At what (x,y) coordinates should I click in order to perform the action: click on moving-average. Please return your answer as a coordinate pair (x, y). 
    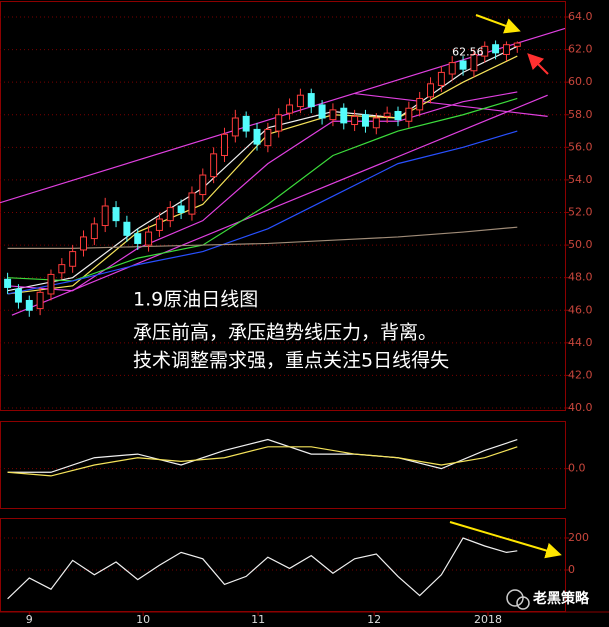
    Looking at the image, I should click on (262, 237).